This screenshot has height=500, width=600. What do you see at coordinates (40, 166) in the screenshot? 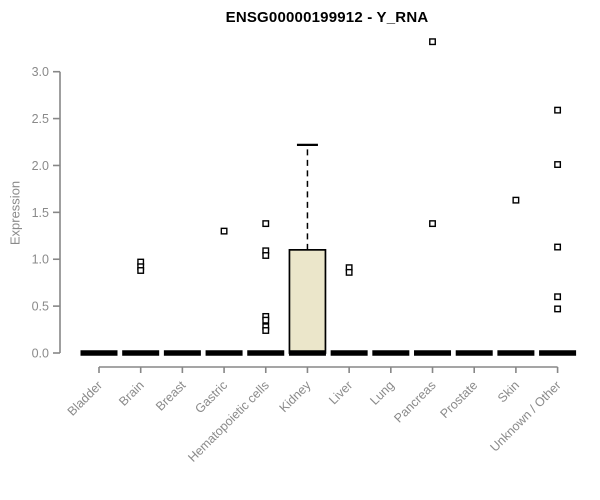
I see `y-axis-tick-label: 2.0` at bounding box center [40, 166].